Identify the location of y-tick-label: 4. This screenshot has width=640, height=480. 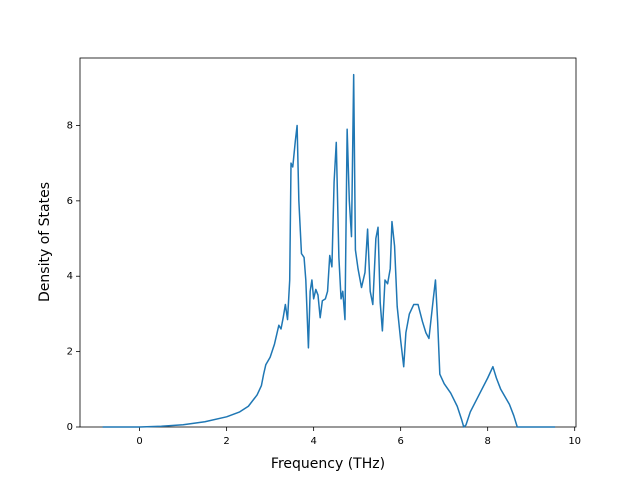
(70, 276).